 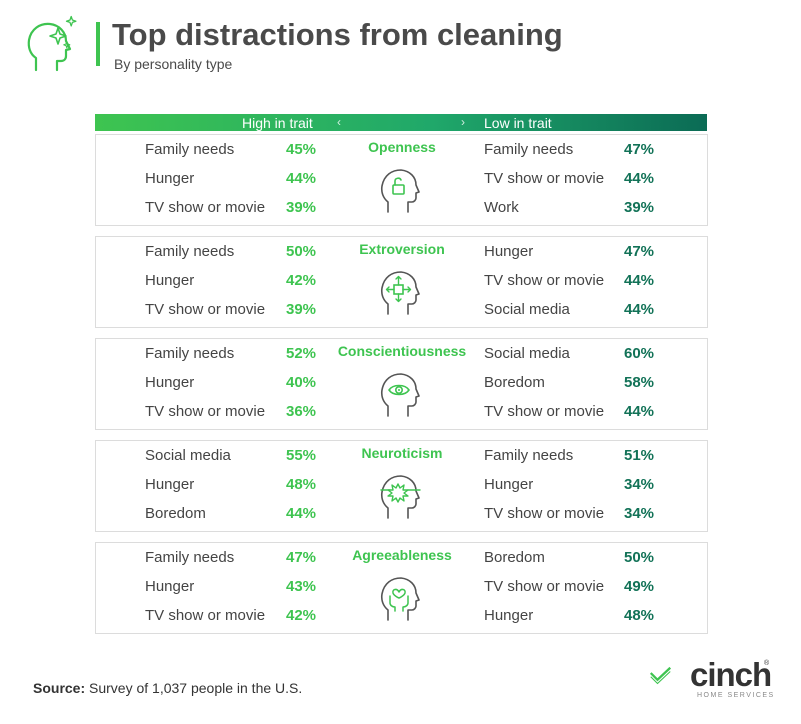 What do you see at coordinates (402, 555) in the screenshot?
I see `trait-name: Agreeableness` at bounding box center [402, 555].